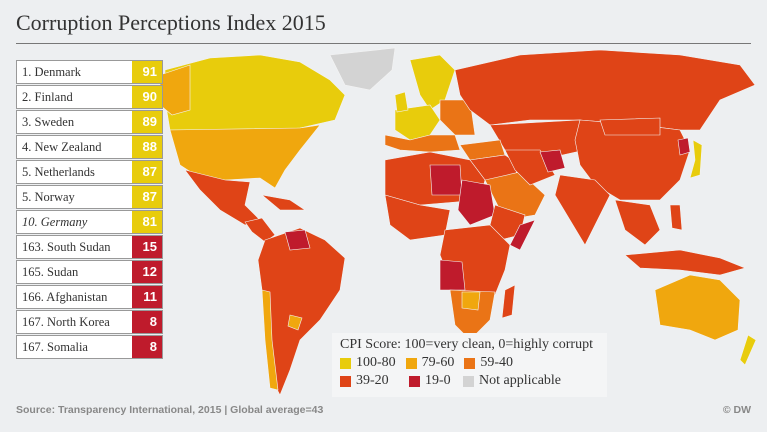 This screenshot has height=432, width=767. What do you see at coordinates (422, 143) in the screenshot?
I see `region-southern-europe` at bounding box center [422, 143].